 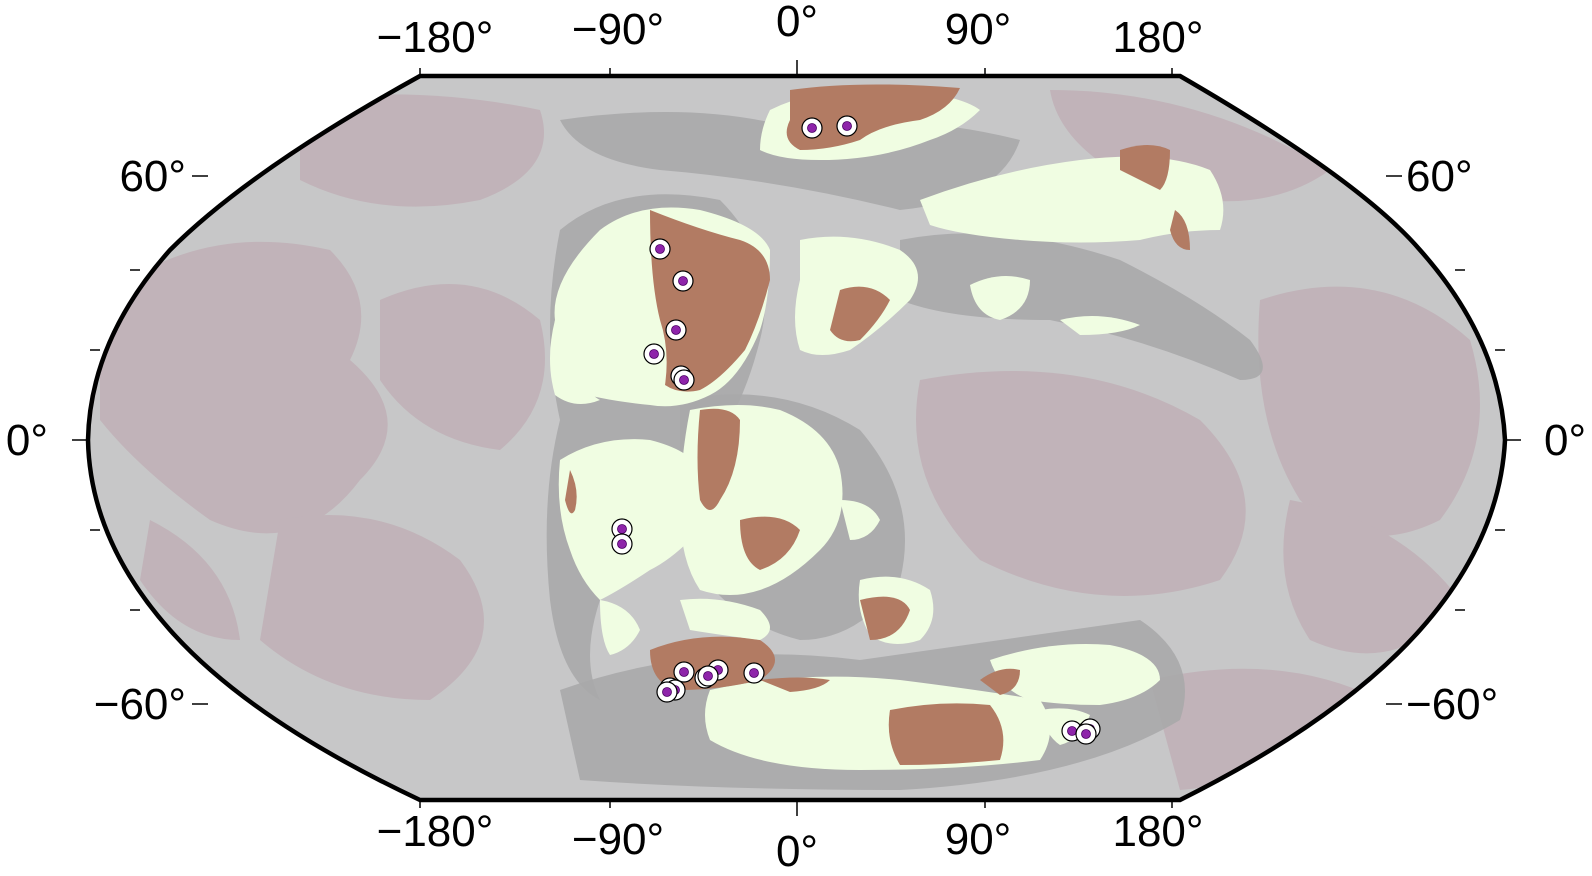 I want to click on left-lat-label-1: 60°, so click(x=152, y=176).